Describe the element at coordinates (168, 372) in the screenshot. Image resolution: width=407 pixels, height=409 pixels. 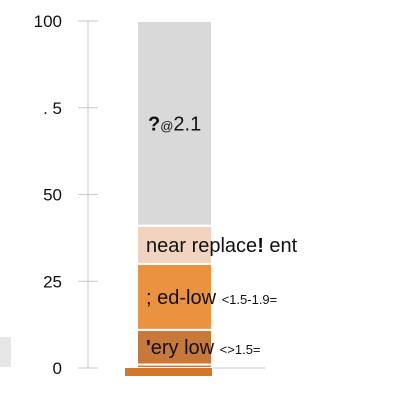
I see `bar-base-stub` at that location.